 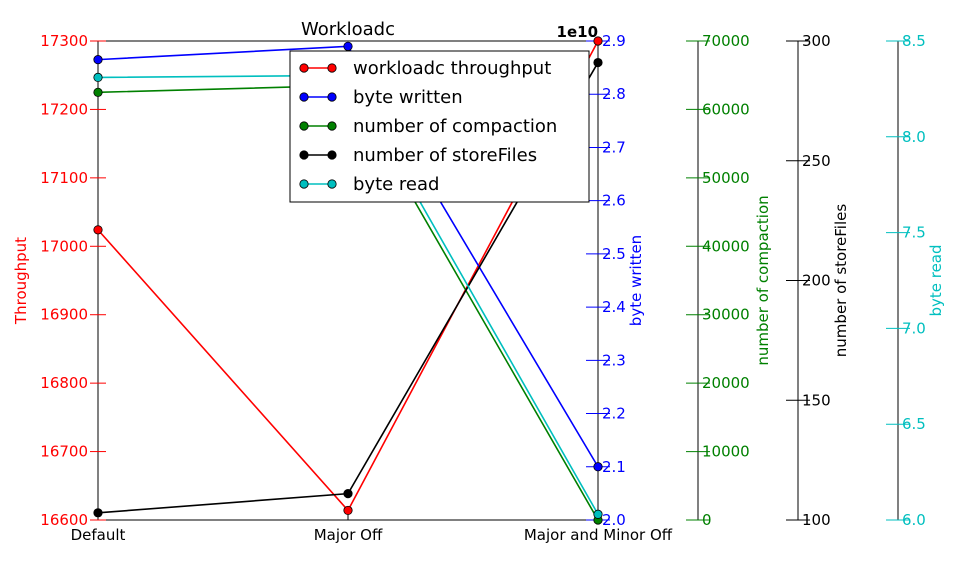 I want to click on legend-label: byte written, so click(x=408, y=97).